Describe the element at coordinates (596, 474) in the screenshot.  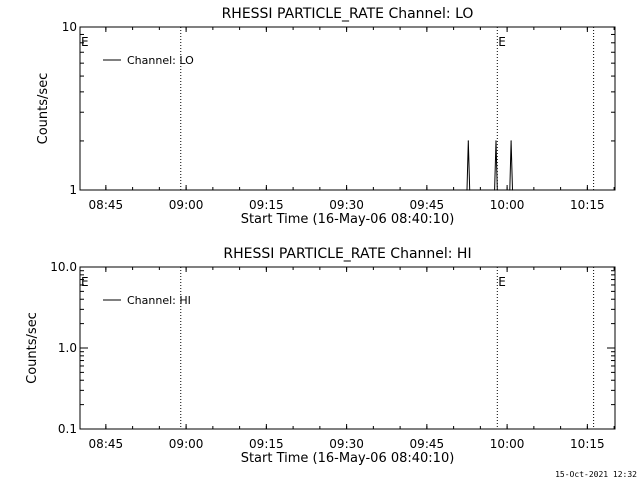
I see `generated-timestamp: 15-Oct-2021 12:32` at that location.